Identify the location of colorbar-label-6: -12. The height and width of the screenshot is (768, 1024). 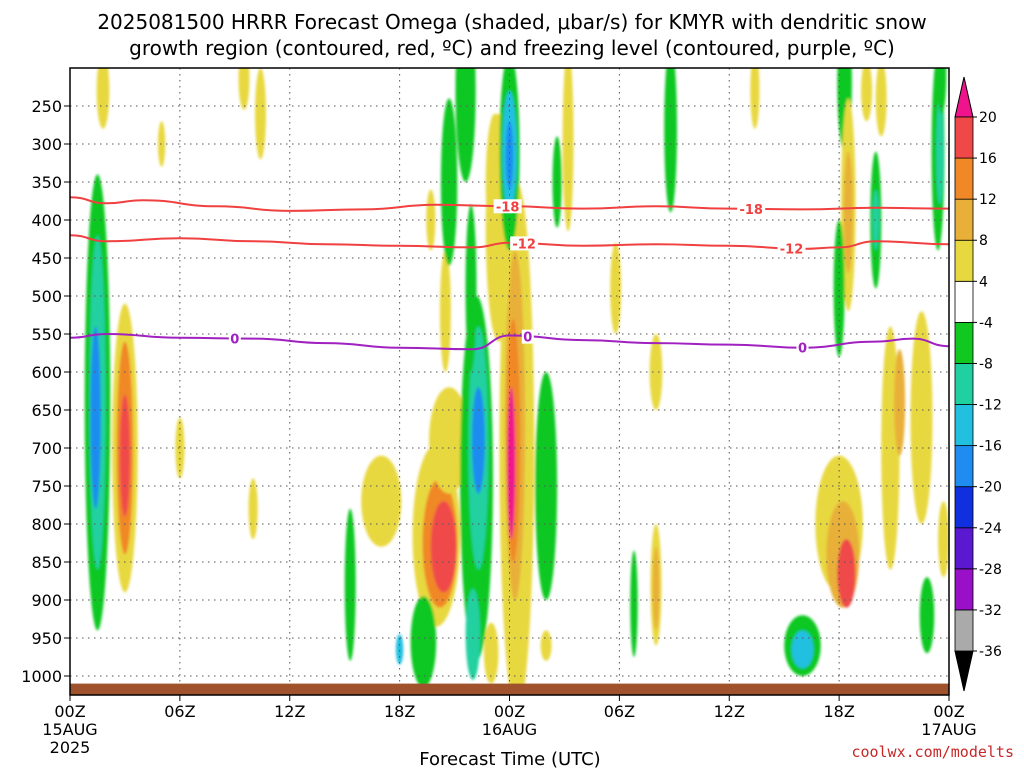
(990, 406).